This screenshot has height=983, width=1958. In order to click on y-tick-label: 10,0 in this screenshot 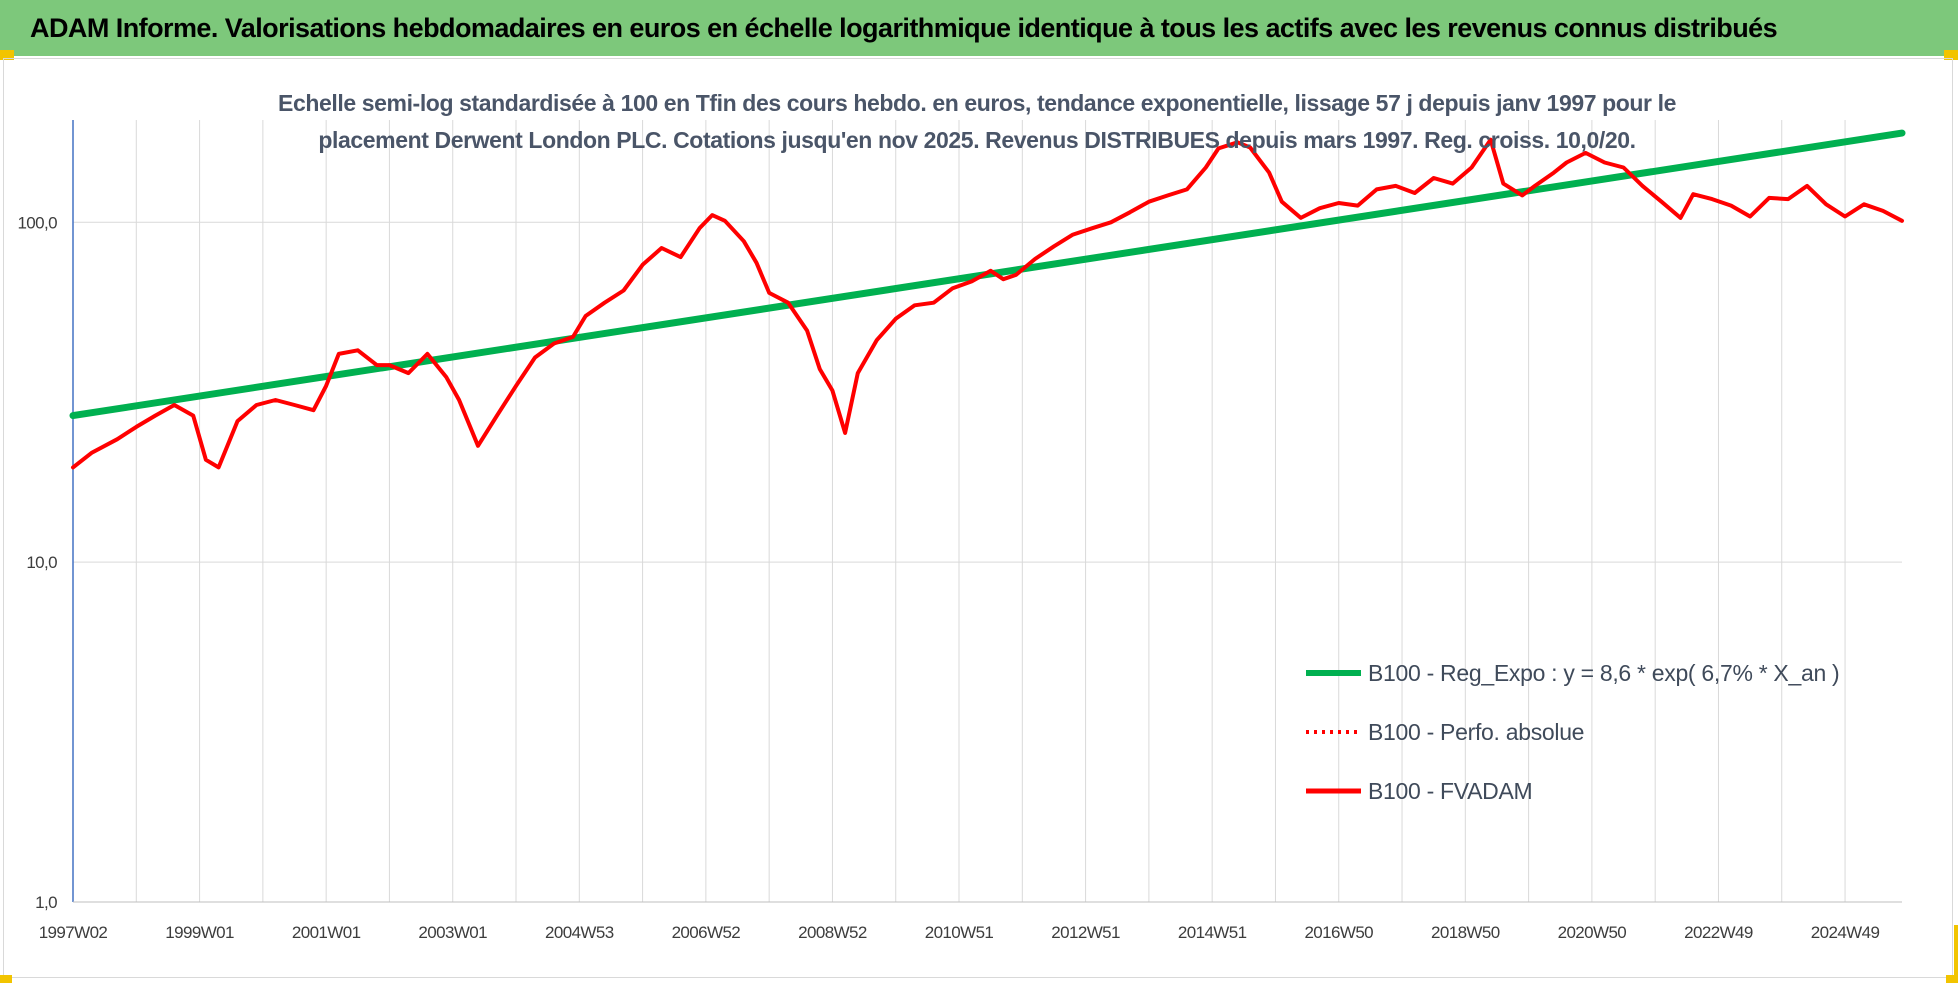, I will do `click(41, 562)`.